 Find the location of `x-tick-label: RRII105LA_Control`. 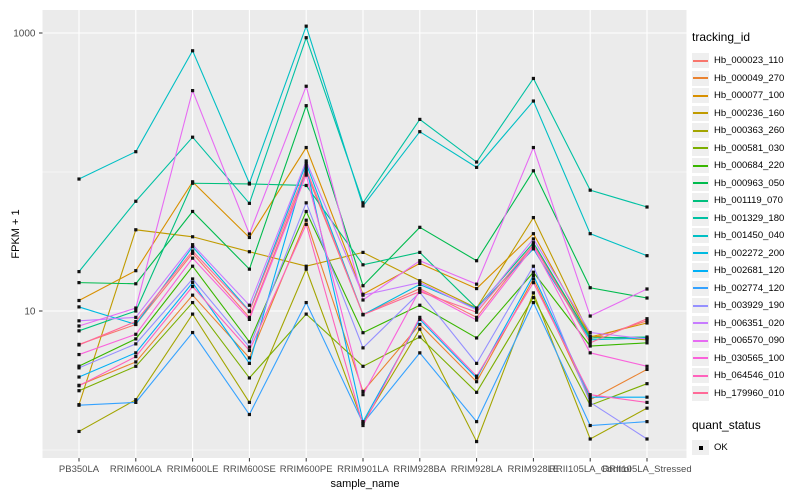

x-tick-label: RRII105LA_Control is located at coordinates (590, 469).